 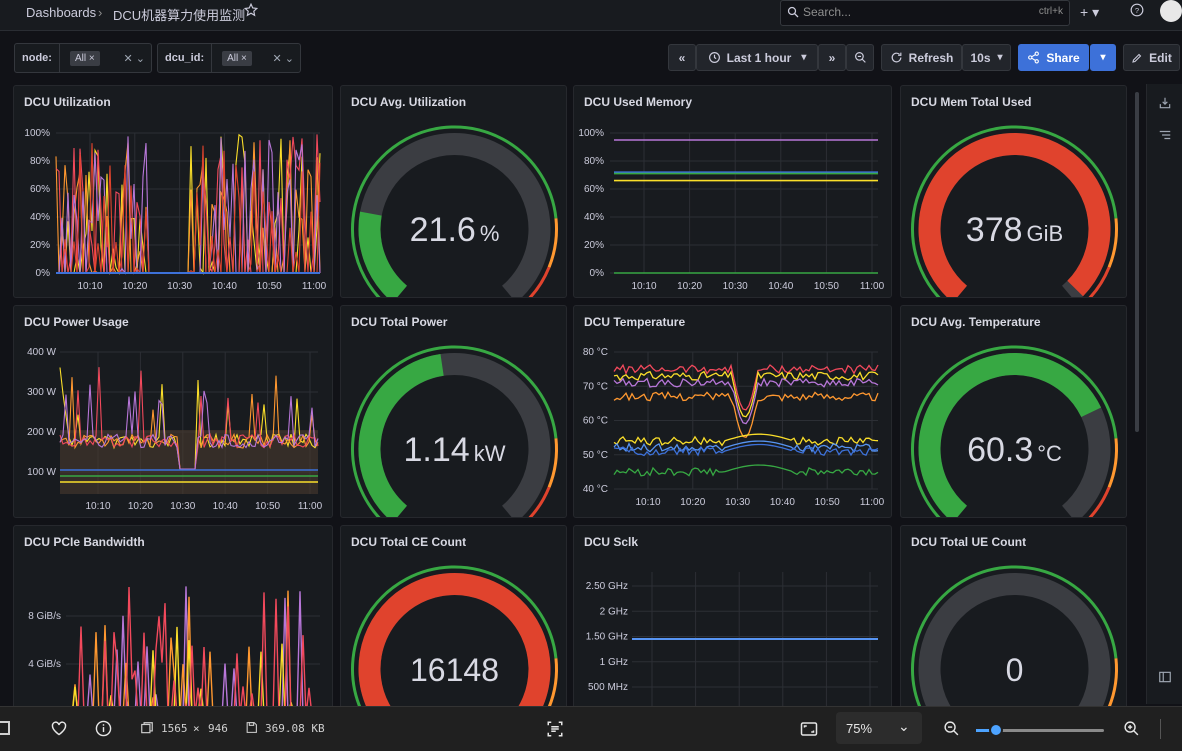 I want to click on variable-node-chip: All ×, so click(x=84, y=58).